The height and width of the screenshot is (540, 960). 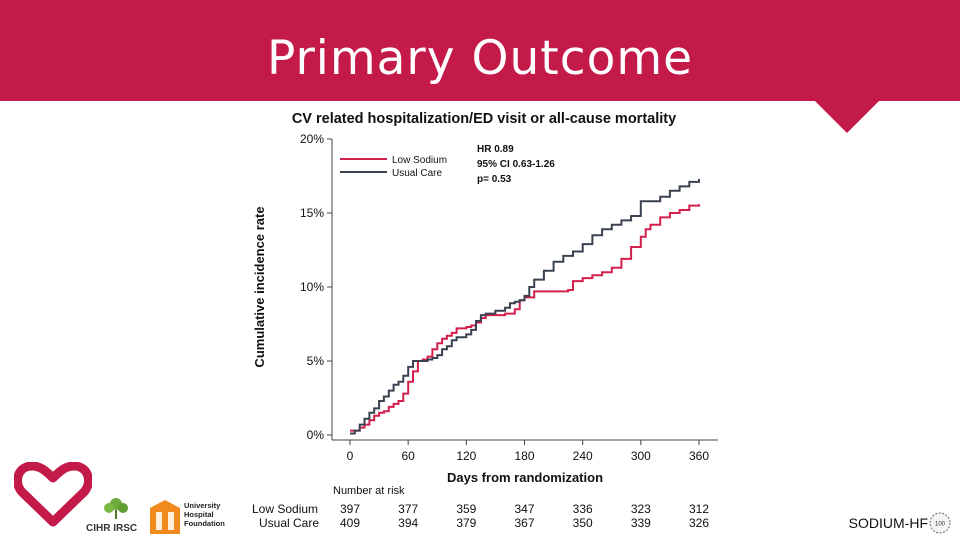 What do you see at coordinates (582, 523) in the screenshot?
I see `risk-cell: 350` at bounding box center [582, 523].